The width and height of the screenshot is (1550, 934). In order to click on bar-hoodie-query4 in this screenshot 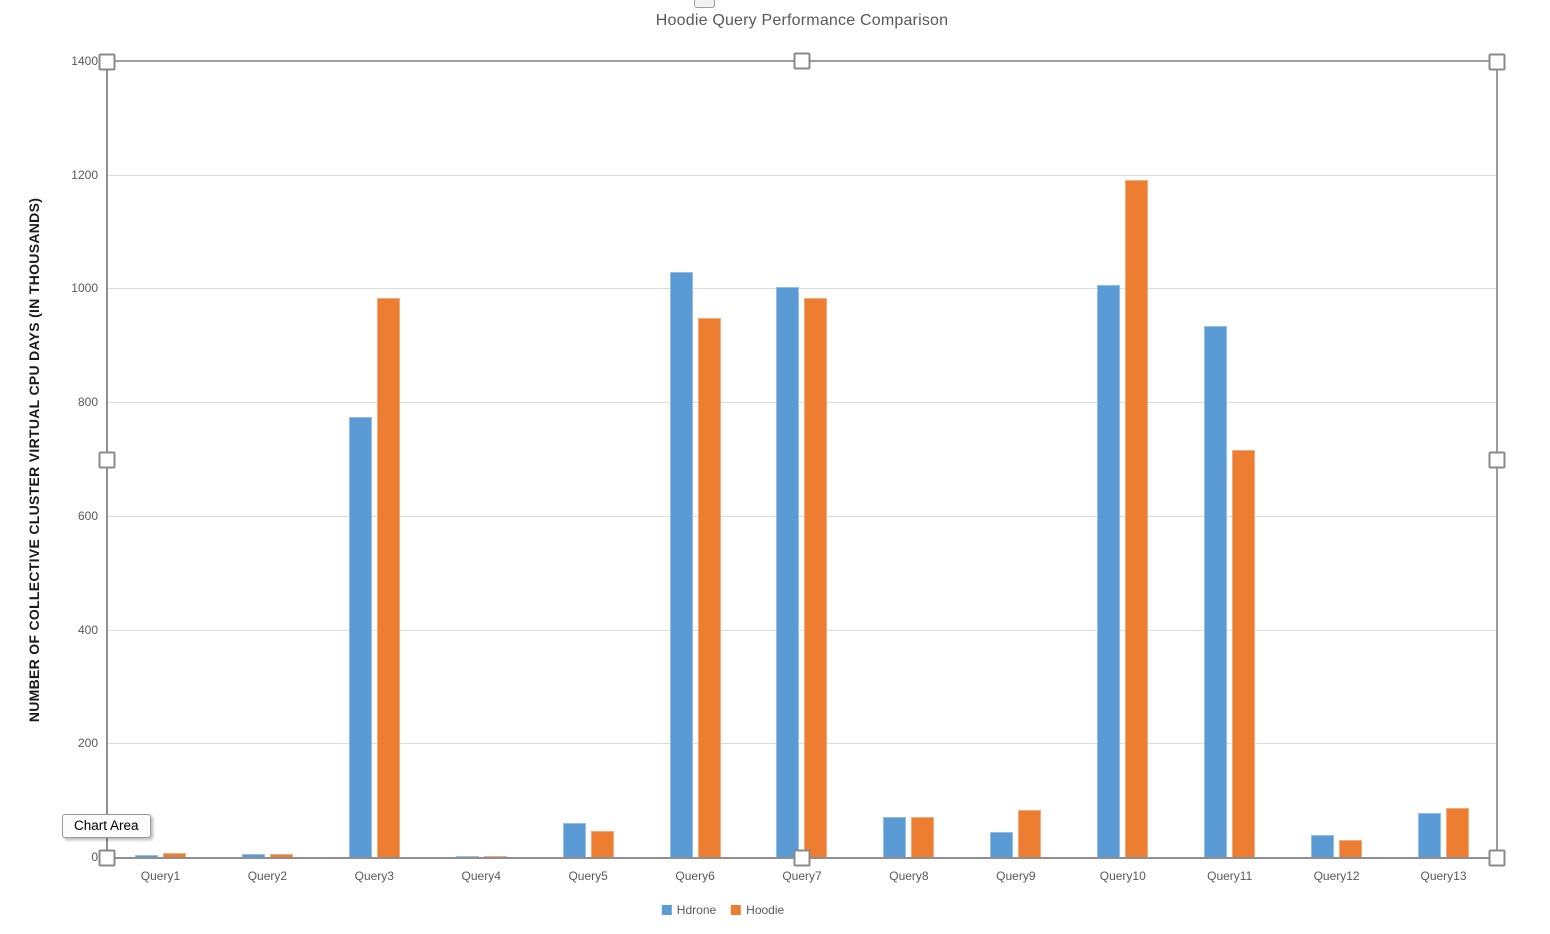, I will do `click(495, 856)`.